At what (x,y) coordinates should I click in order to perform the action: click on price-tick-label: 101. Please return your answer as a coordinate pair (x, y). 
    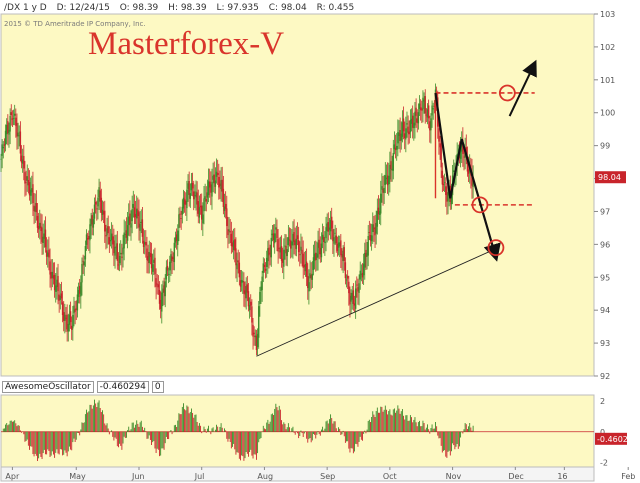
    Looking at the image, I should click on (607, 80).